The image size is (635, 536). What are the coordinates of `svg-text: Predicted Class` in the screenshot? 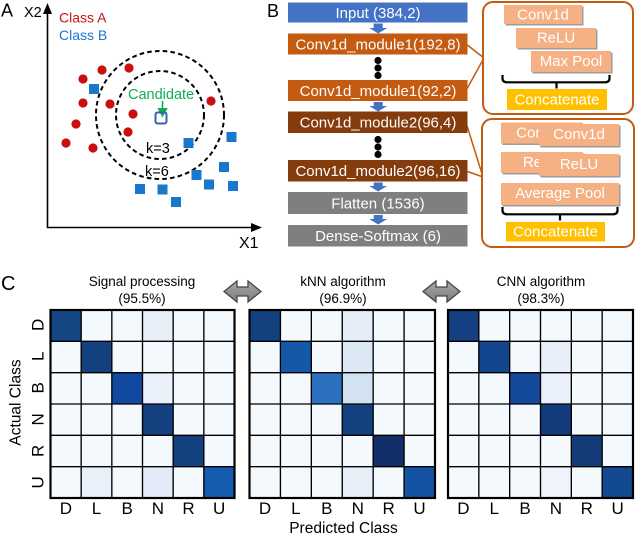 It's located at (343, 528).